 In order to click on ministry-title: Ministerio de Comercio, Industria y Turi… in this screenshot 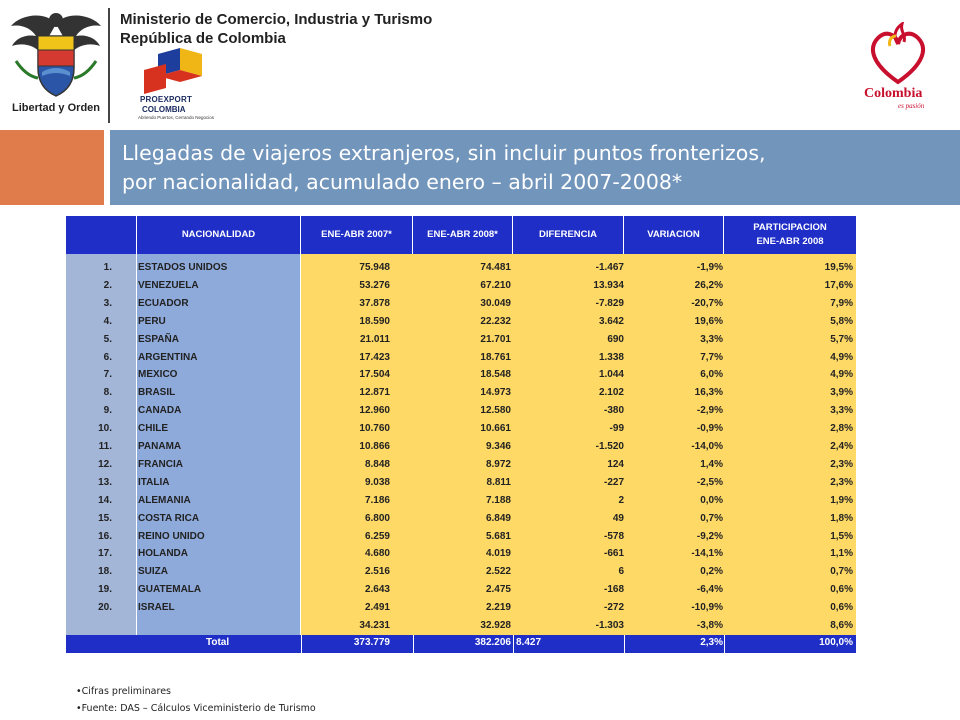, I will do `click(276, 29)`.